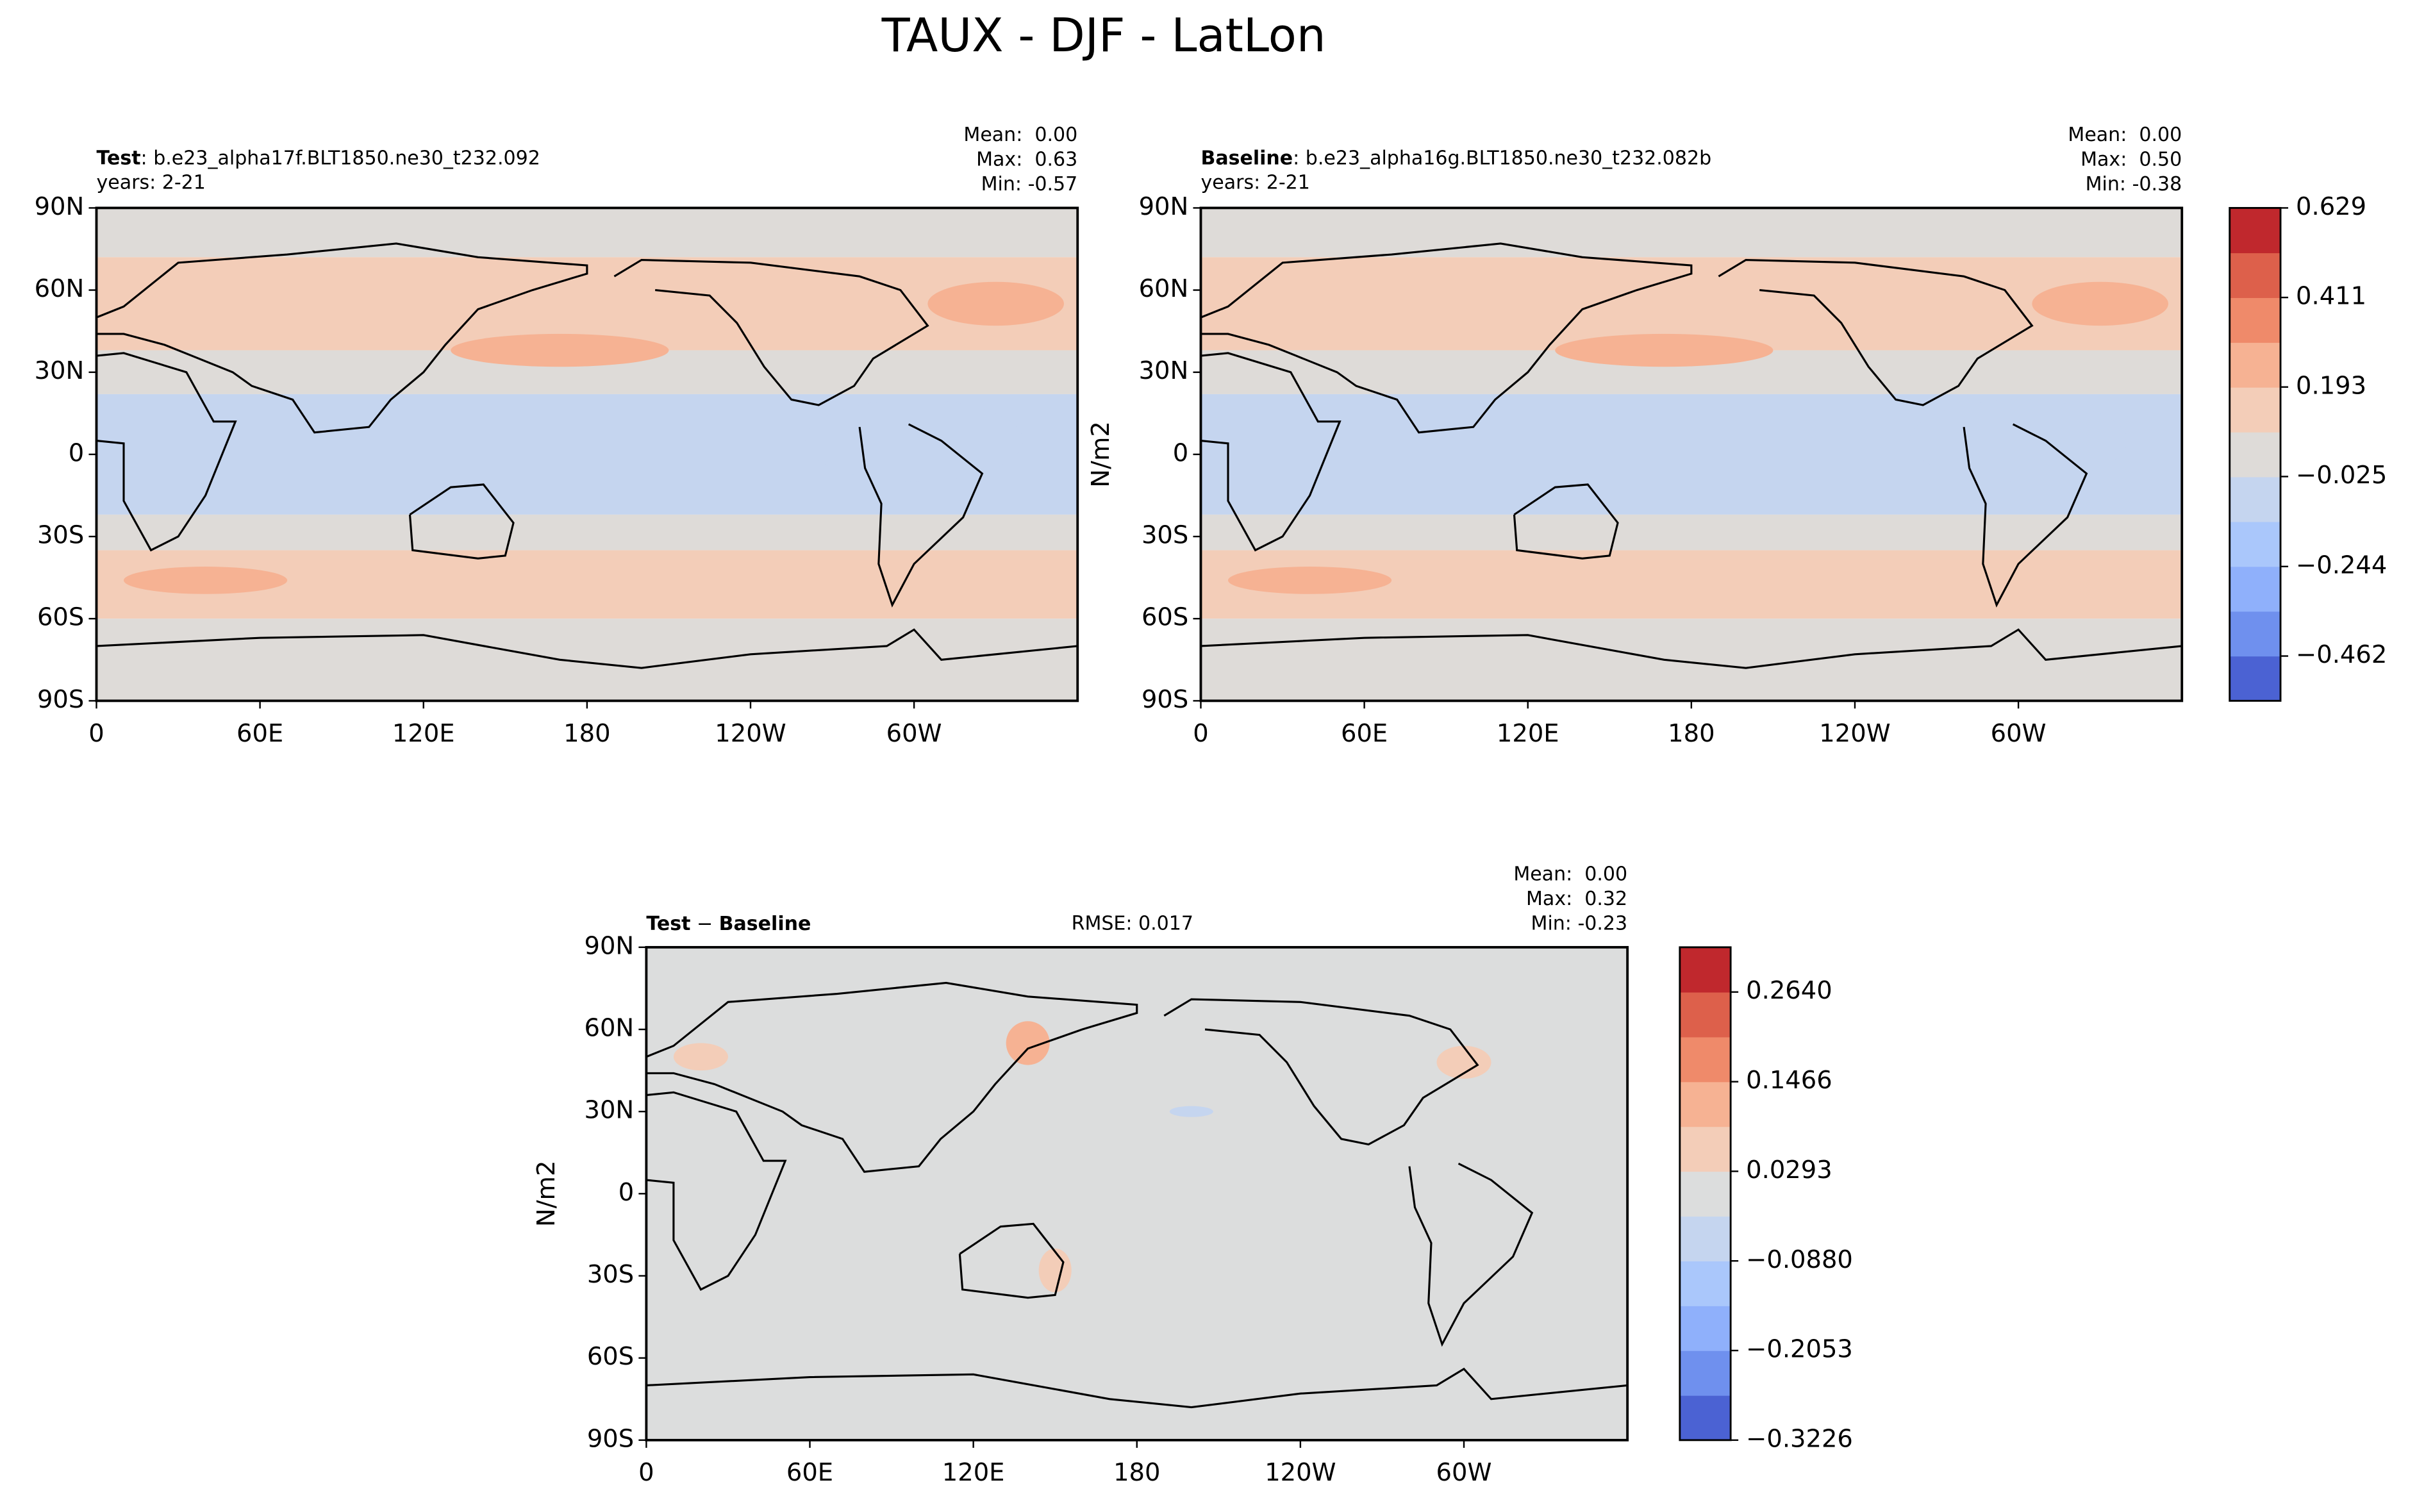  I want to click on y-tick-label: 30N, so click(1164, 370).